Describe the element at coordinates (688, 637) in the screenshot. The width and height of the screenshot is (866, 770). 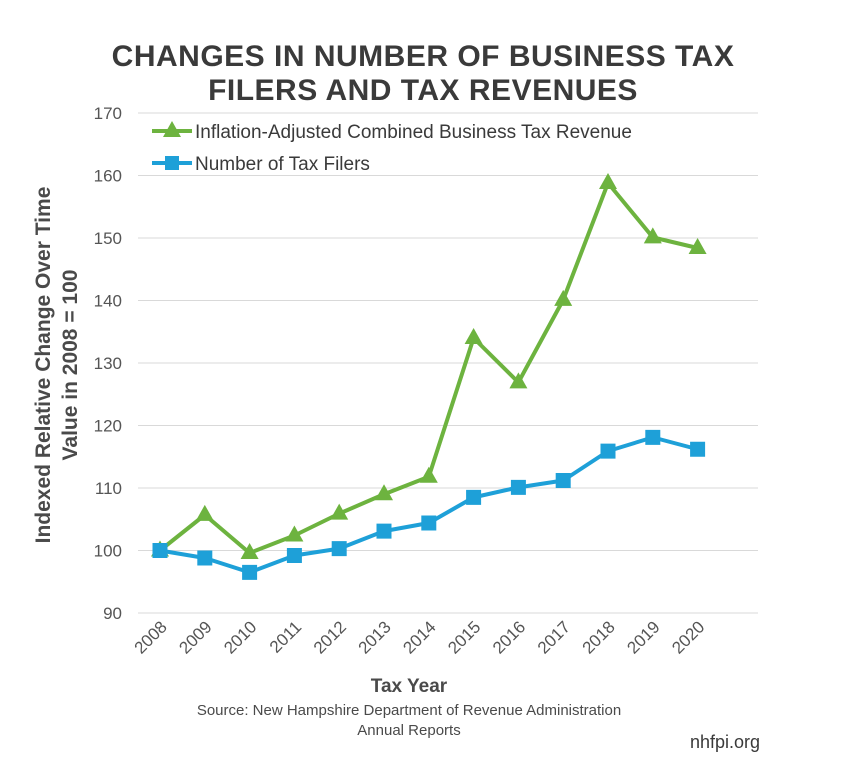
I see `x-tick-label: 2020` at that location.